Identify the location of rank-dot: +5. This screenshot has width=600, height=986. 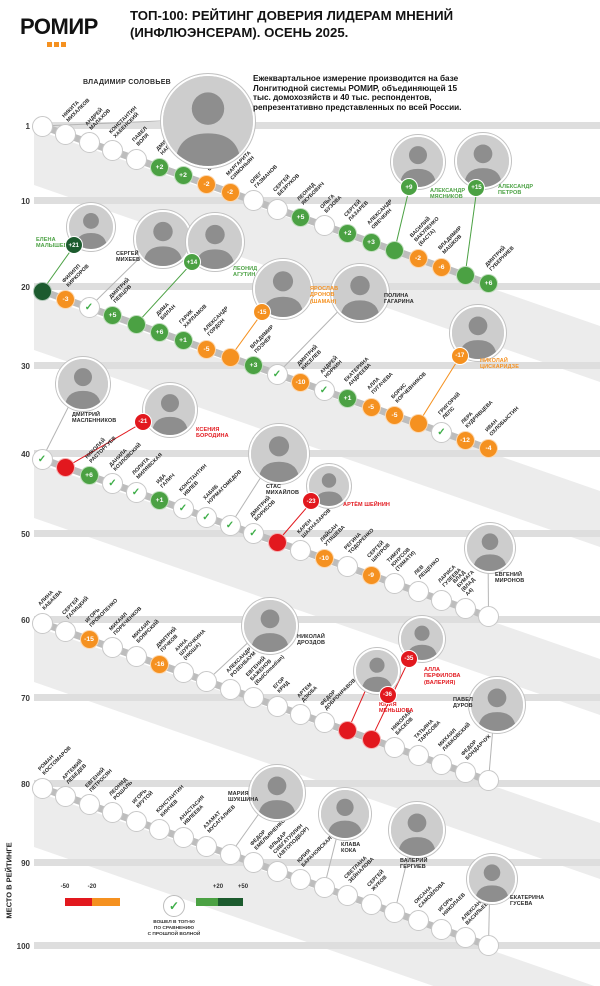
(300, 217).